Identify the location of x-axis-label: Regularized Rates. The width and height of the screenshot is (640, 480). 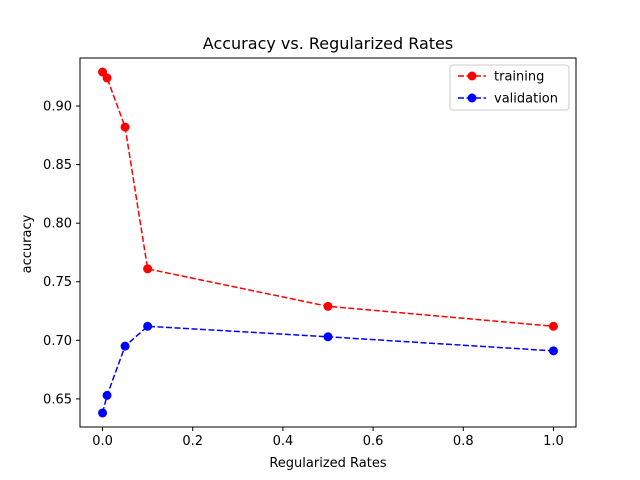
(327, 463).